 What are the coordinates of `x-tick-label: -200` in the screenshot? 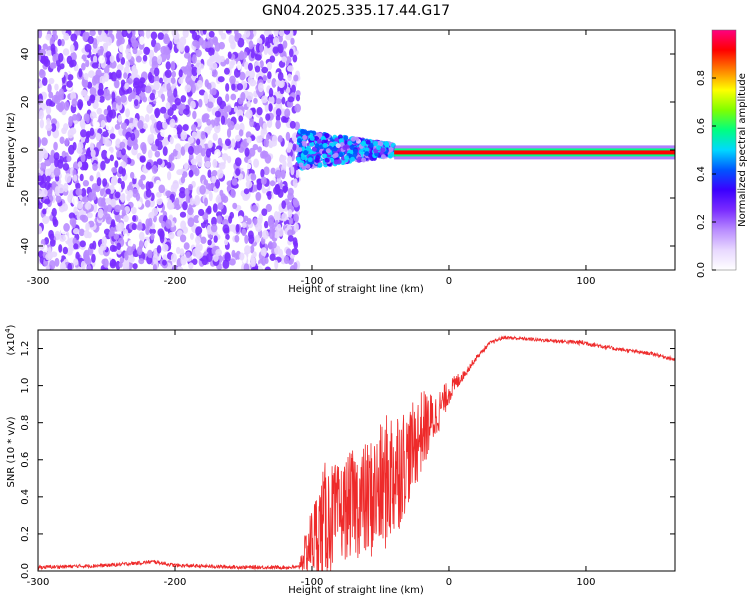 It's located at (175, 582).